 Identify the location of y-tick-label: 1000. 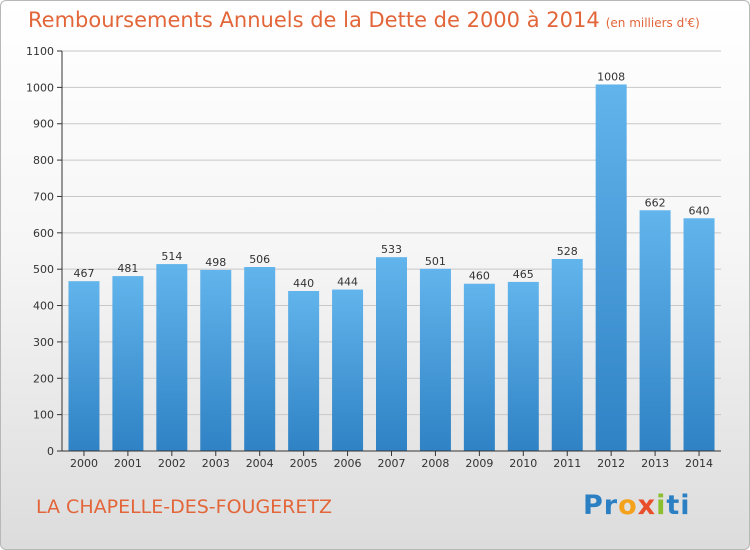
(40, 87).